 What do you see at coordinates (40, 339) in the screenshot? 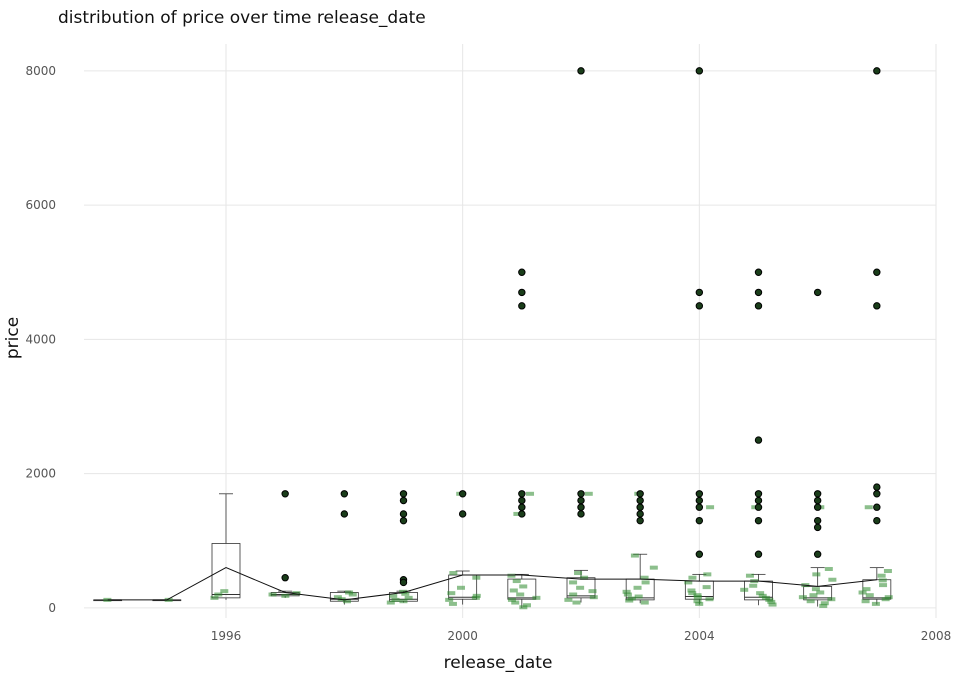
I see `y-tick-label: 4000` at bounding box center [40, 339].